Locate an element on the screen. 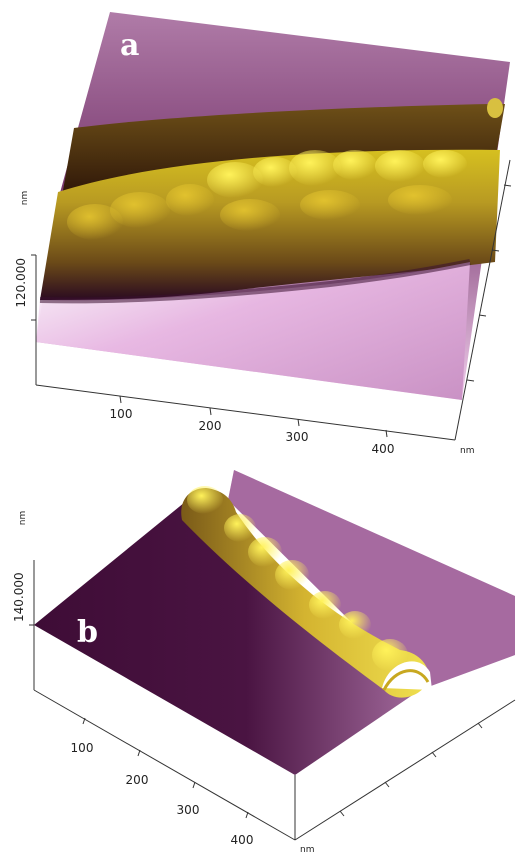 This screenshot has height=852, width=517. panel-b-x-tick-label: 400 is located at coordinates (242, 840).